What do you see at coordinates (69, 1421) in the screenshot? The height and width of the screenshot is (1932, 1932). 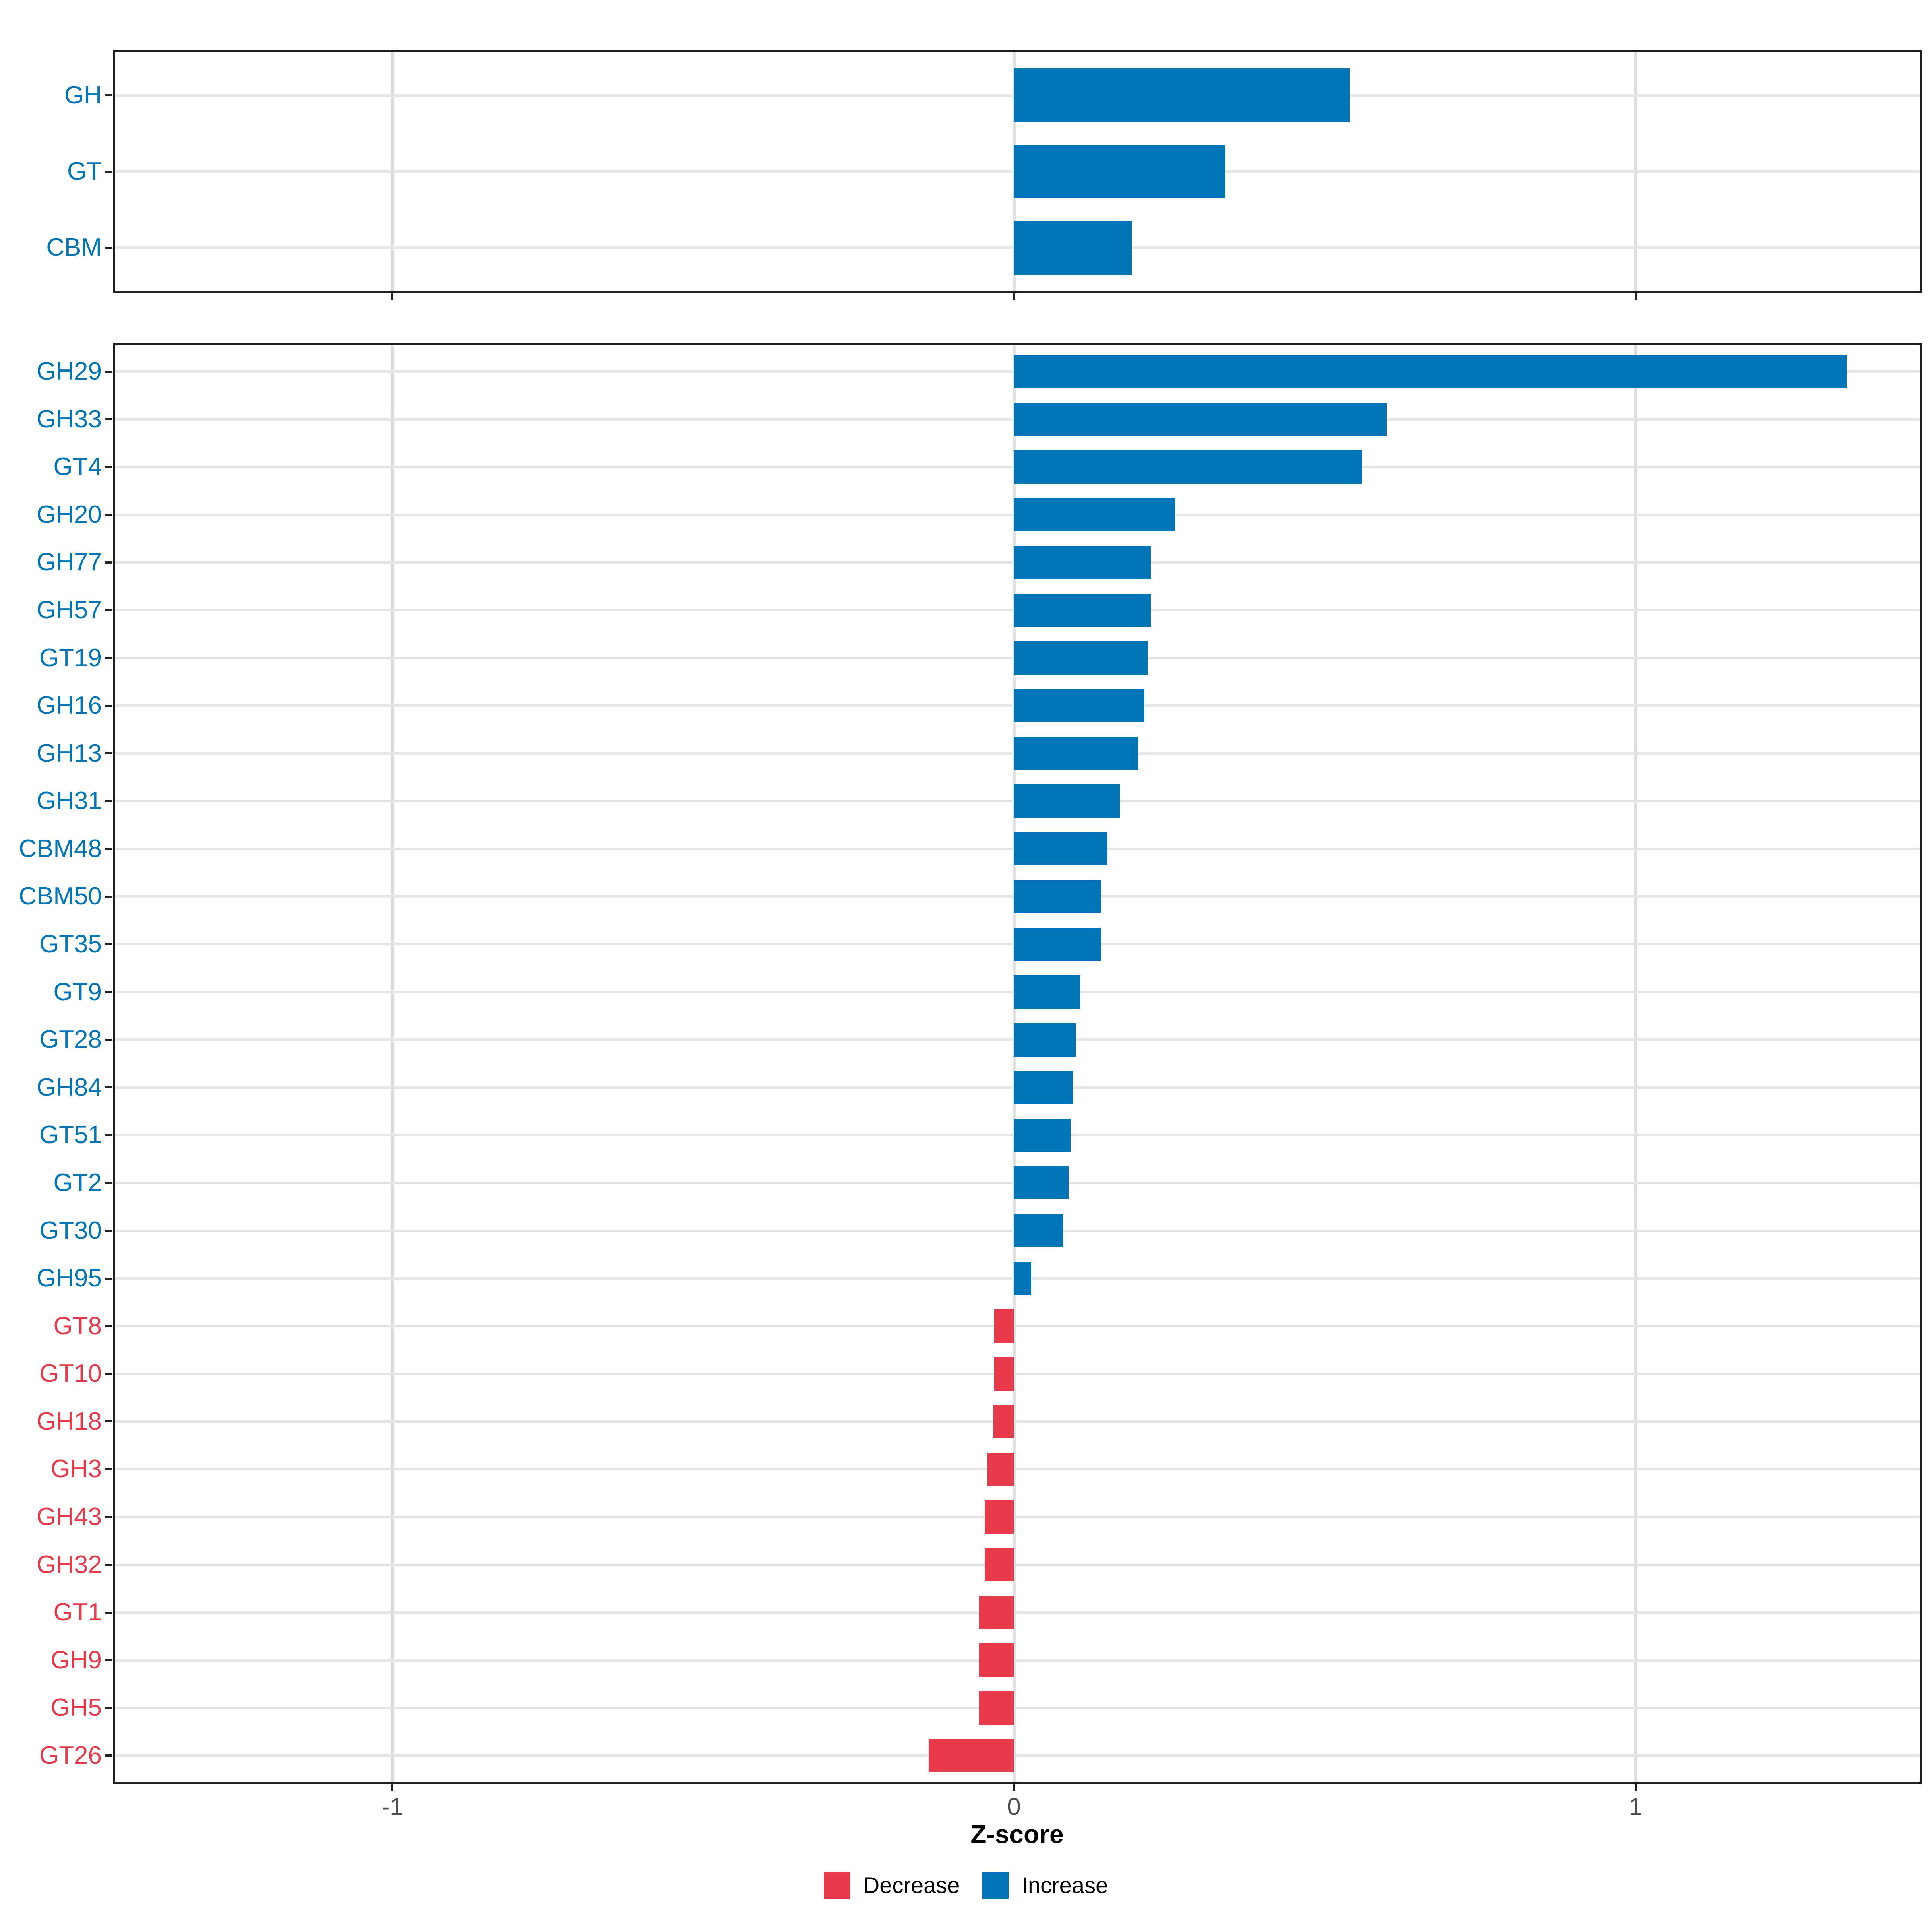 I see `y-axis-label: GH18` at bounding box center [69, 1421].